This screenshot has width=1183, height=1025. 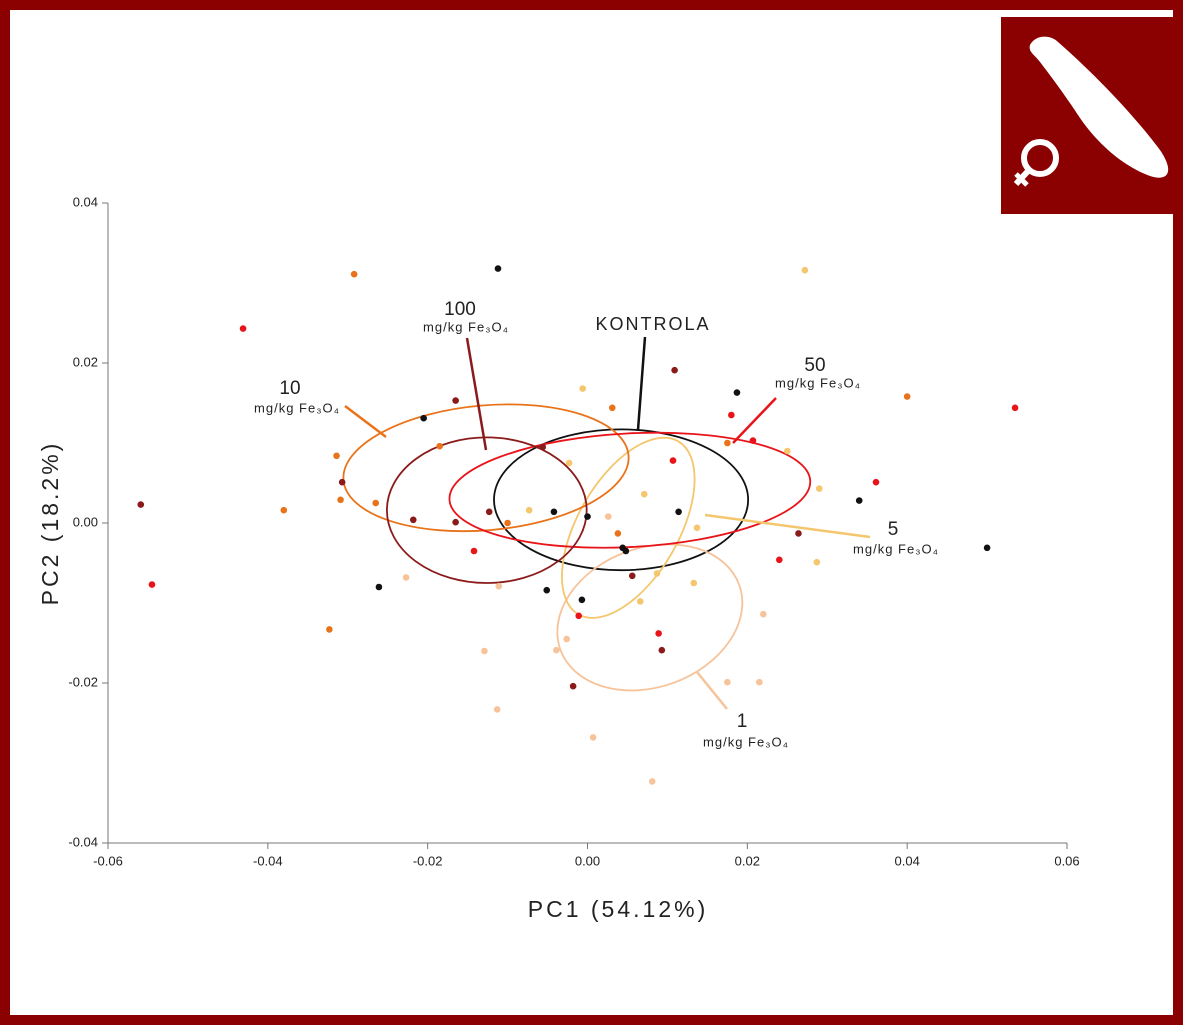 I want to click on series-label: 10, so click(x=289, y=388).